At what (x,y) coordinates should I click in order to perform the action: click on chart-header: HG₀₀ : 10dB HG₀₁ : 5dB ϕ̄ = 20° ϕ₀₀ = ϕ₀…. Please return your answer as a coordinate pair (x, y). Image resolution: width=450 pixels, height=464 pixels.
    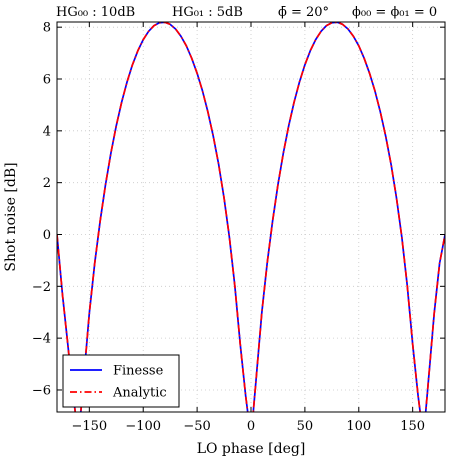
    Looking at the image, I should click on (246, 12).